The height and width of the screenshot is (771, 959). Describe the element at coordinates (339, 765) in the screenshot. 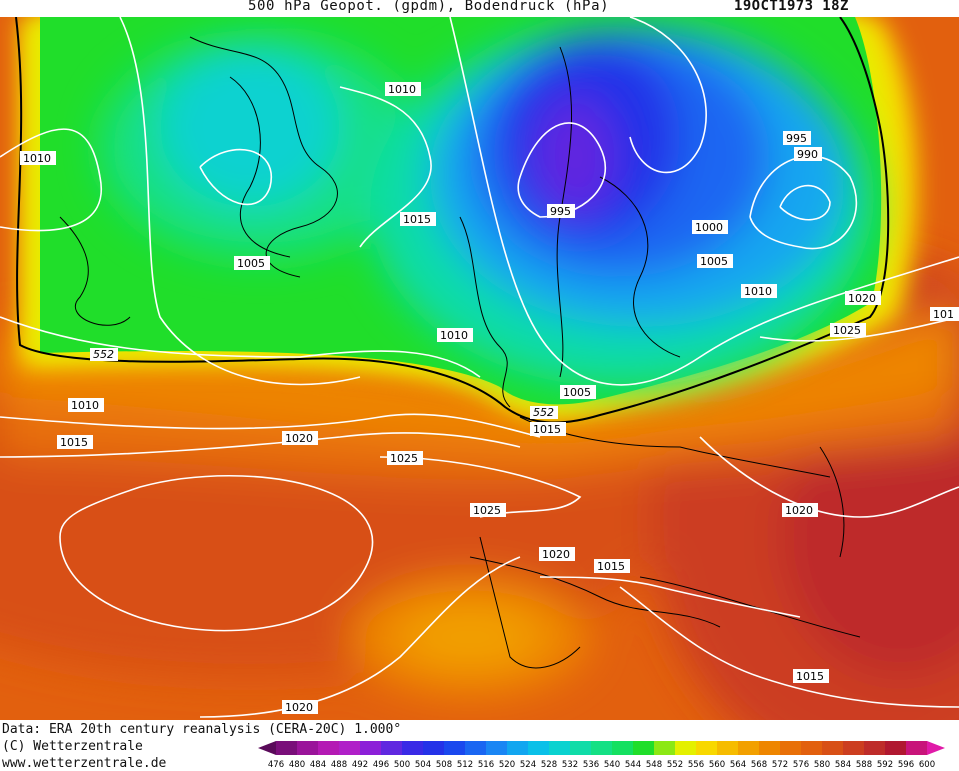

I see `legend-level-label: 488` at that location.